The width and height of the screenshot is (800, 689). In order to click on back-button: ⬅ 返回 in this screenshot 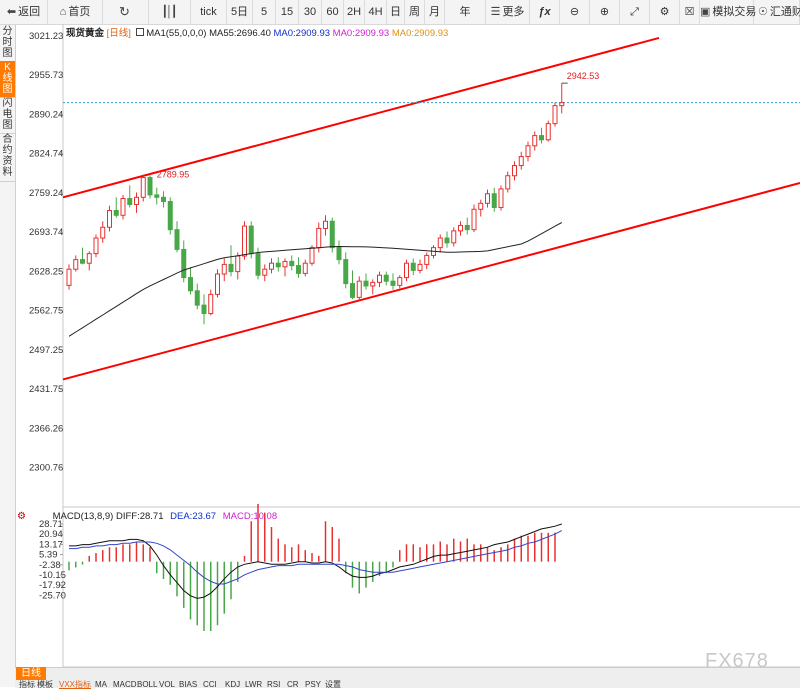, I will do `click(24, 12)`.